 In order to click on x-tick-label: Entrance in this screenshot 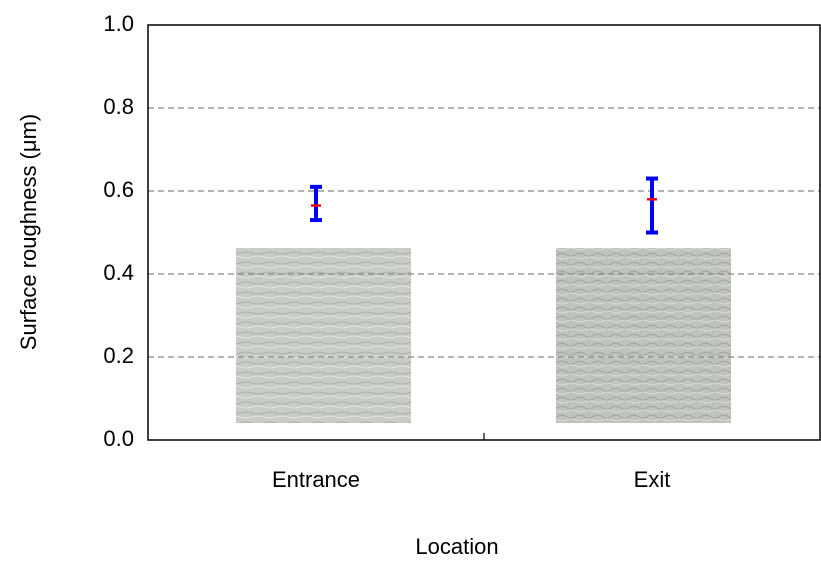, I will do `click(316, 479)`.